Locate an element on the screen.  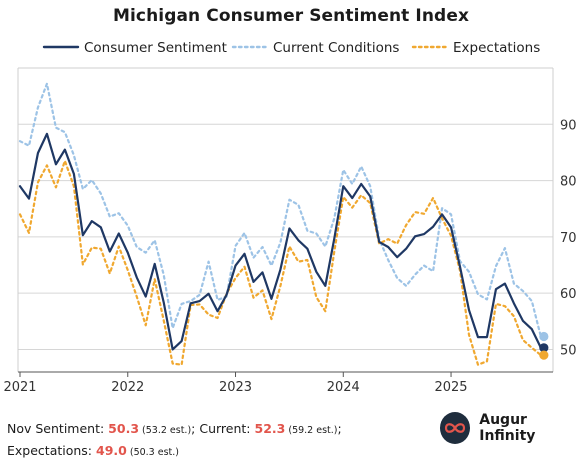
x-tick-label-2023: 2023 is located at coordinates (235, 387).